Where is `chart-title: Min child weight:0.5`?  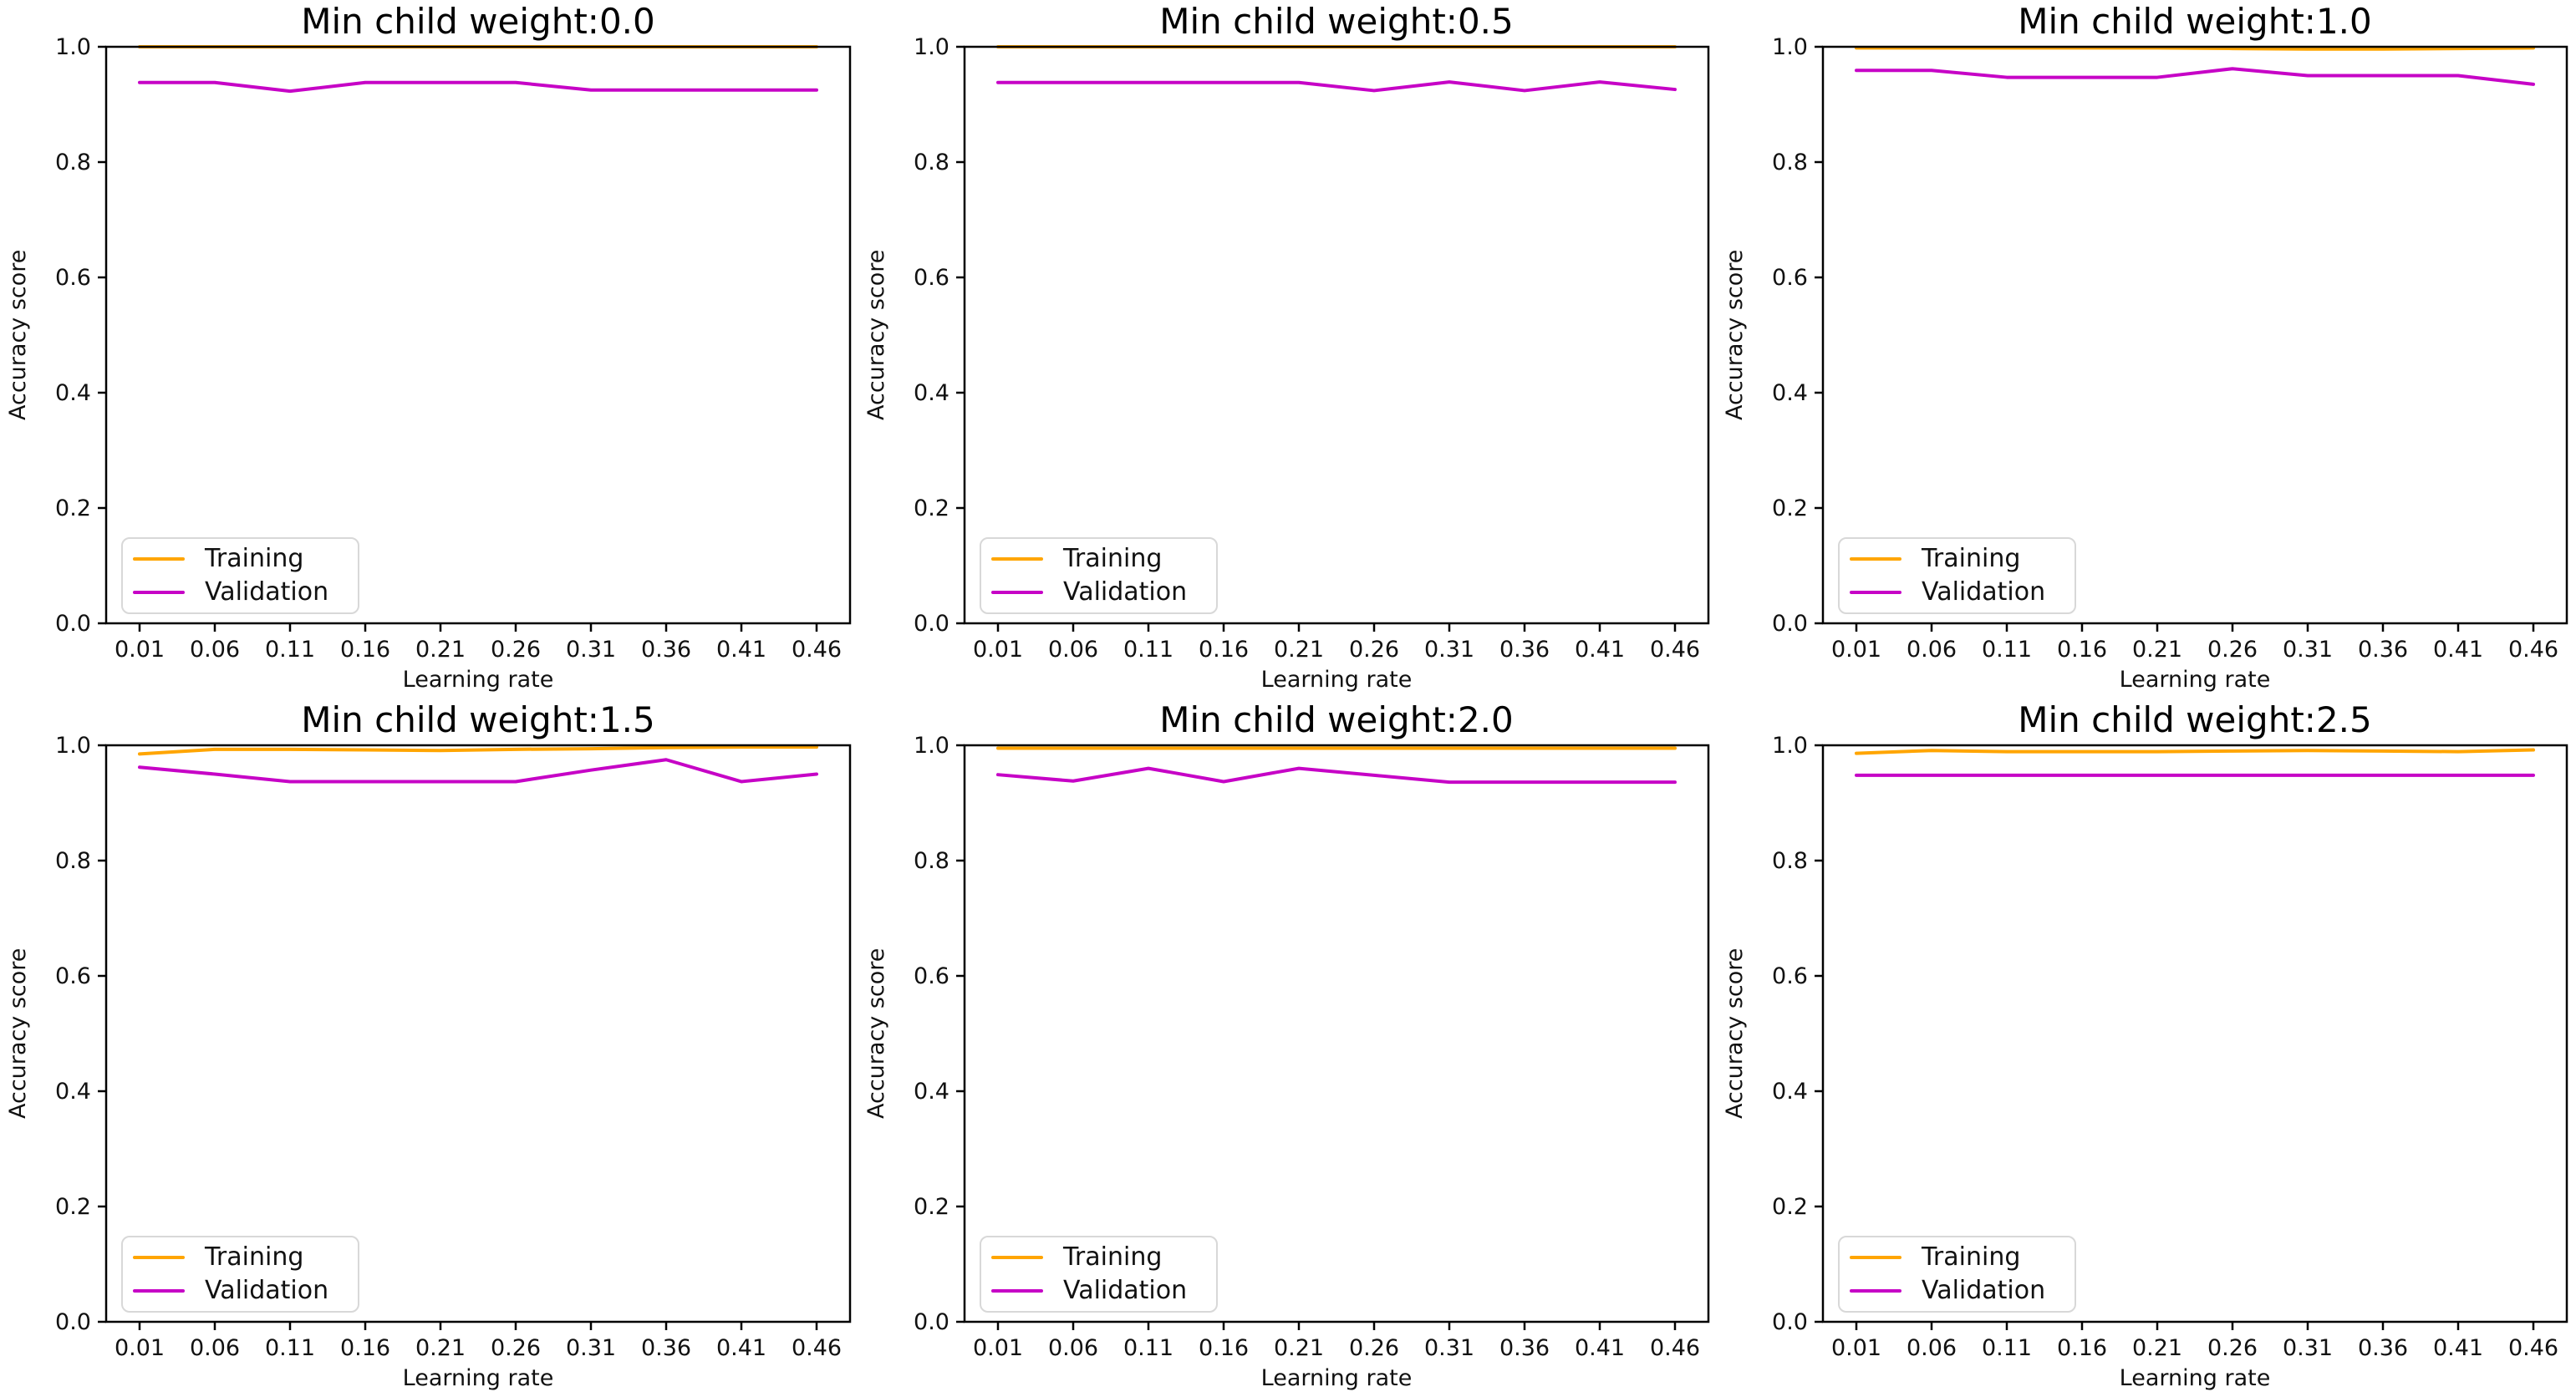
chart-title: Min child weight:0.5 is located at coordinates (1336, 21).